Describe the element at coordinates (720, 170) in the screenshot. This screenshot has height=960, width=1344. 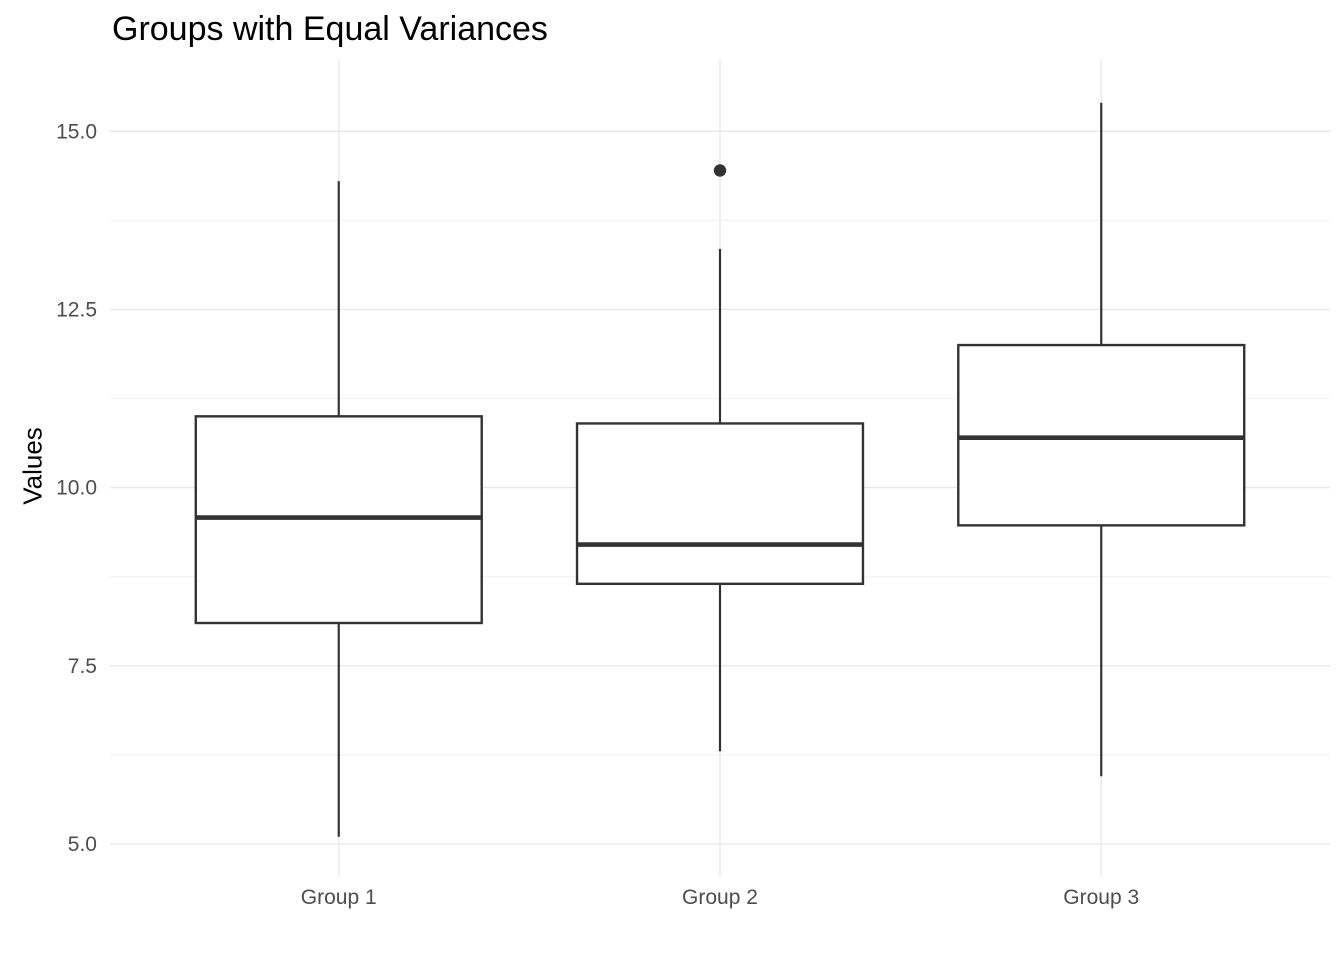
I see `outlier-point` at that location.